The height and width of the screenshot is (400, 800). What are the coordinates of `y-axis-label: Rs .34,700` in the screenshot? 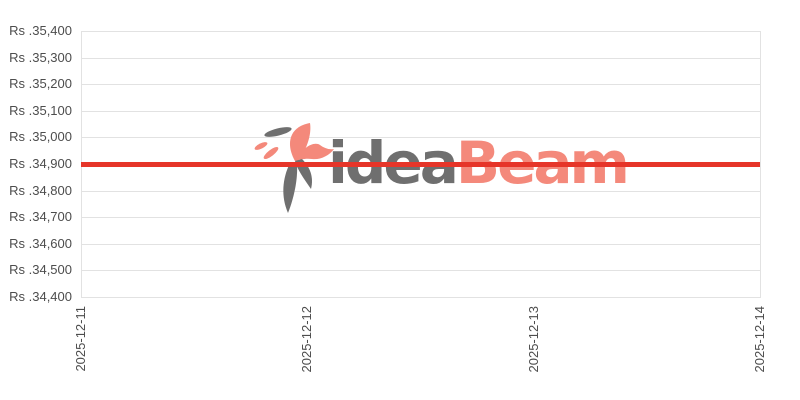 It's located at (40, 216).